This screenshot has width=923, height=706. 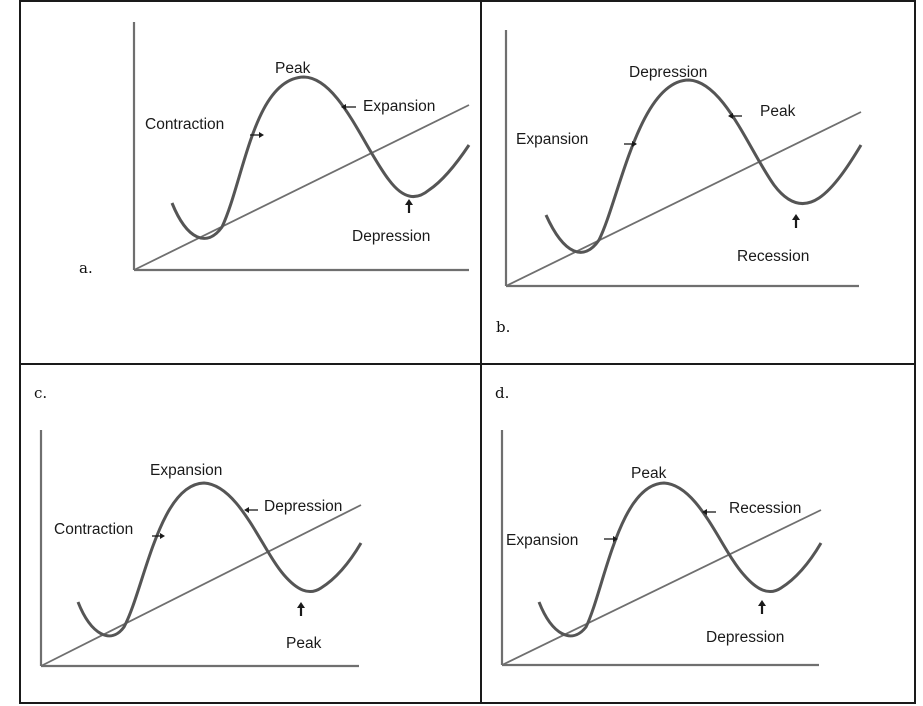 I want to click on label-right: Recession, so click(x=765, y=508).